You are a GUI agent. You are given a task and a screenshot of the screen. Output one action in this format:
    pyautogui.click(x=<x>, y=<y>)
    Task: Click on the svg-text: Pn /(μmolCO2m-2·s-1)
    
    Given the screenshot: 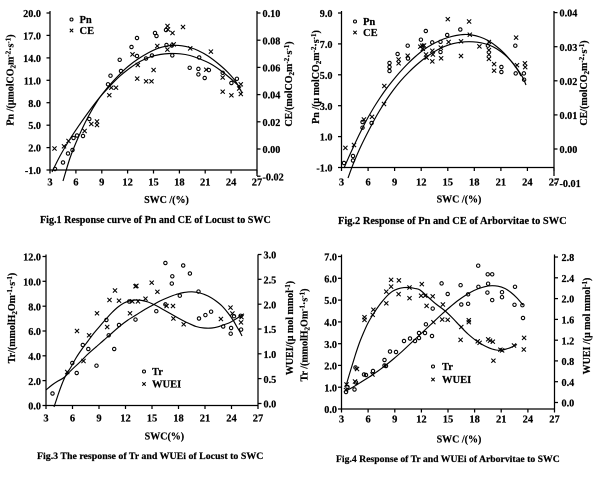 What is the action you would take?
    pyautogui.click(x=11, y=79)
    